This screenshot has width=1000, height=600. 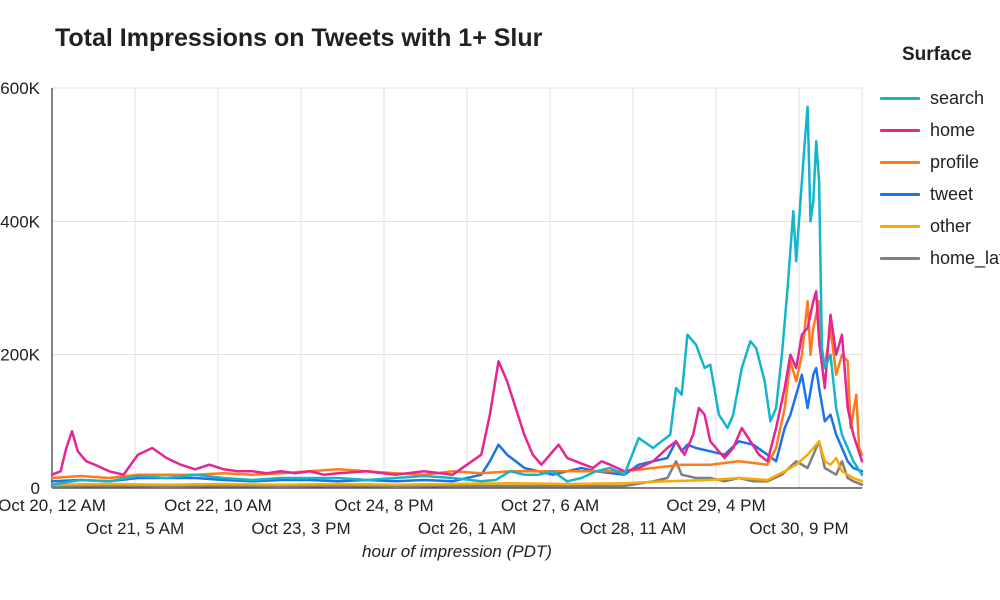 I want to click on series-line-home_latest, so click(x=457, y=464).